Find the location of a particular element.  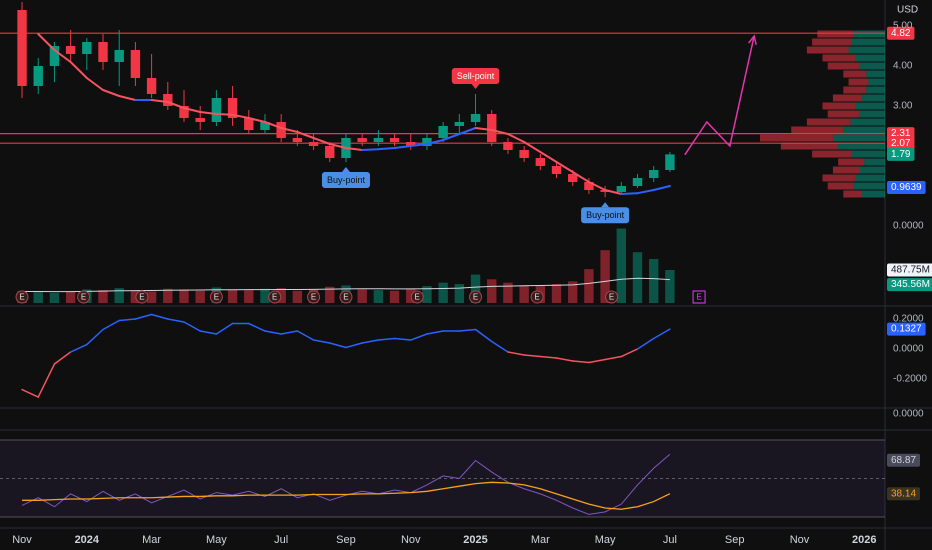

annotation-pointer is located at coordinates (475, 86).